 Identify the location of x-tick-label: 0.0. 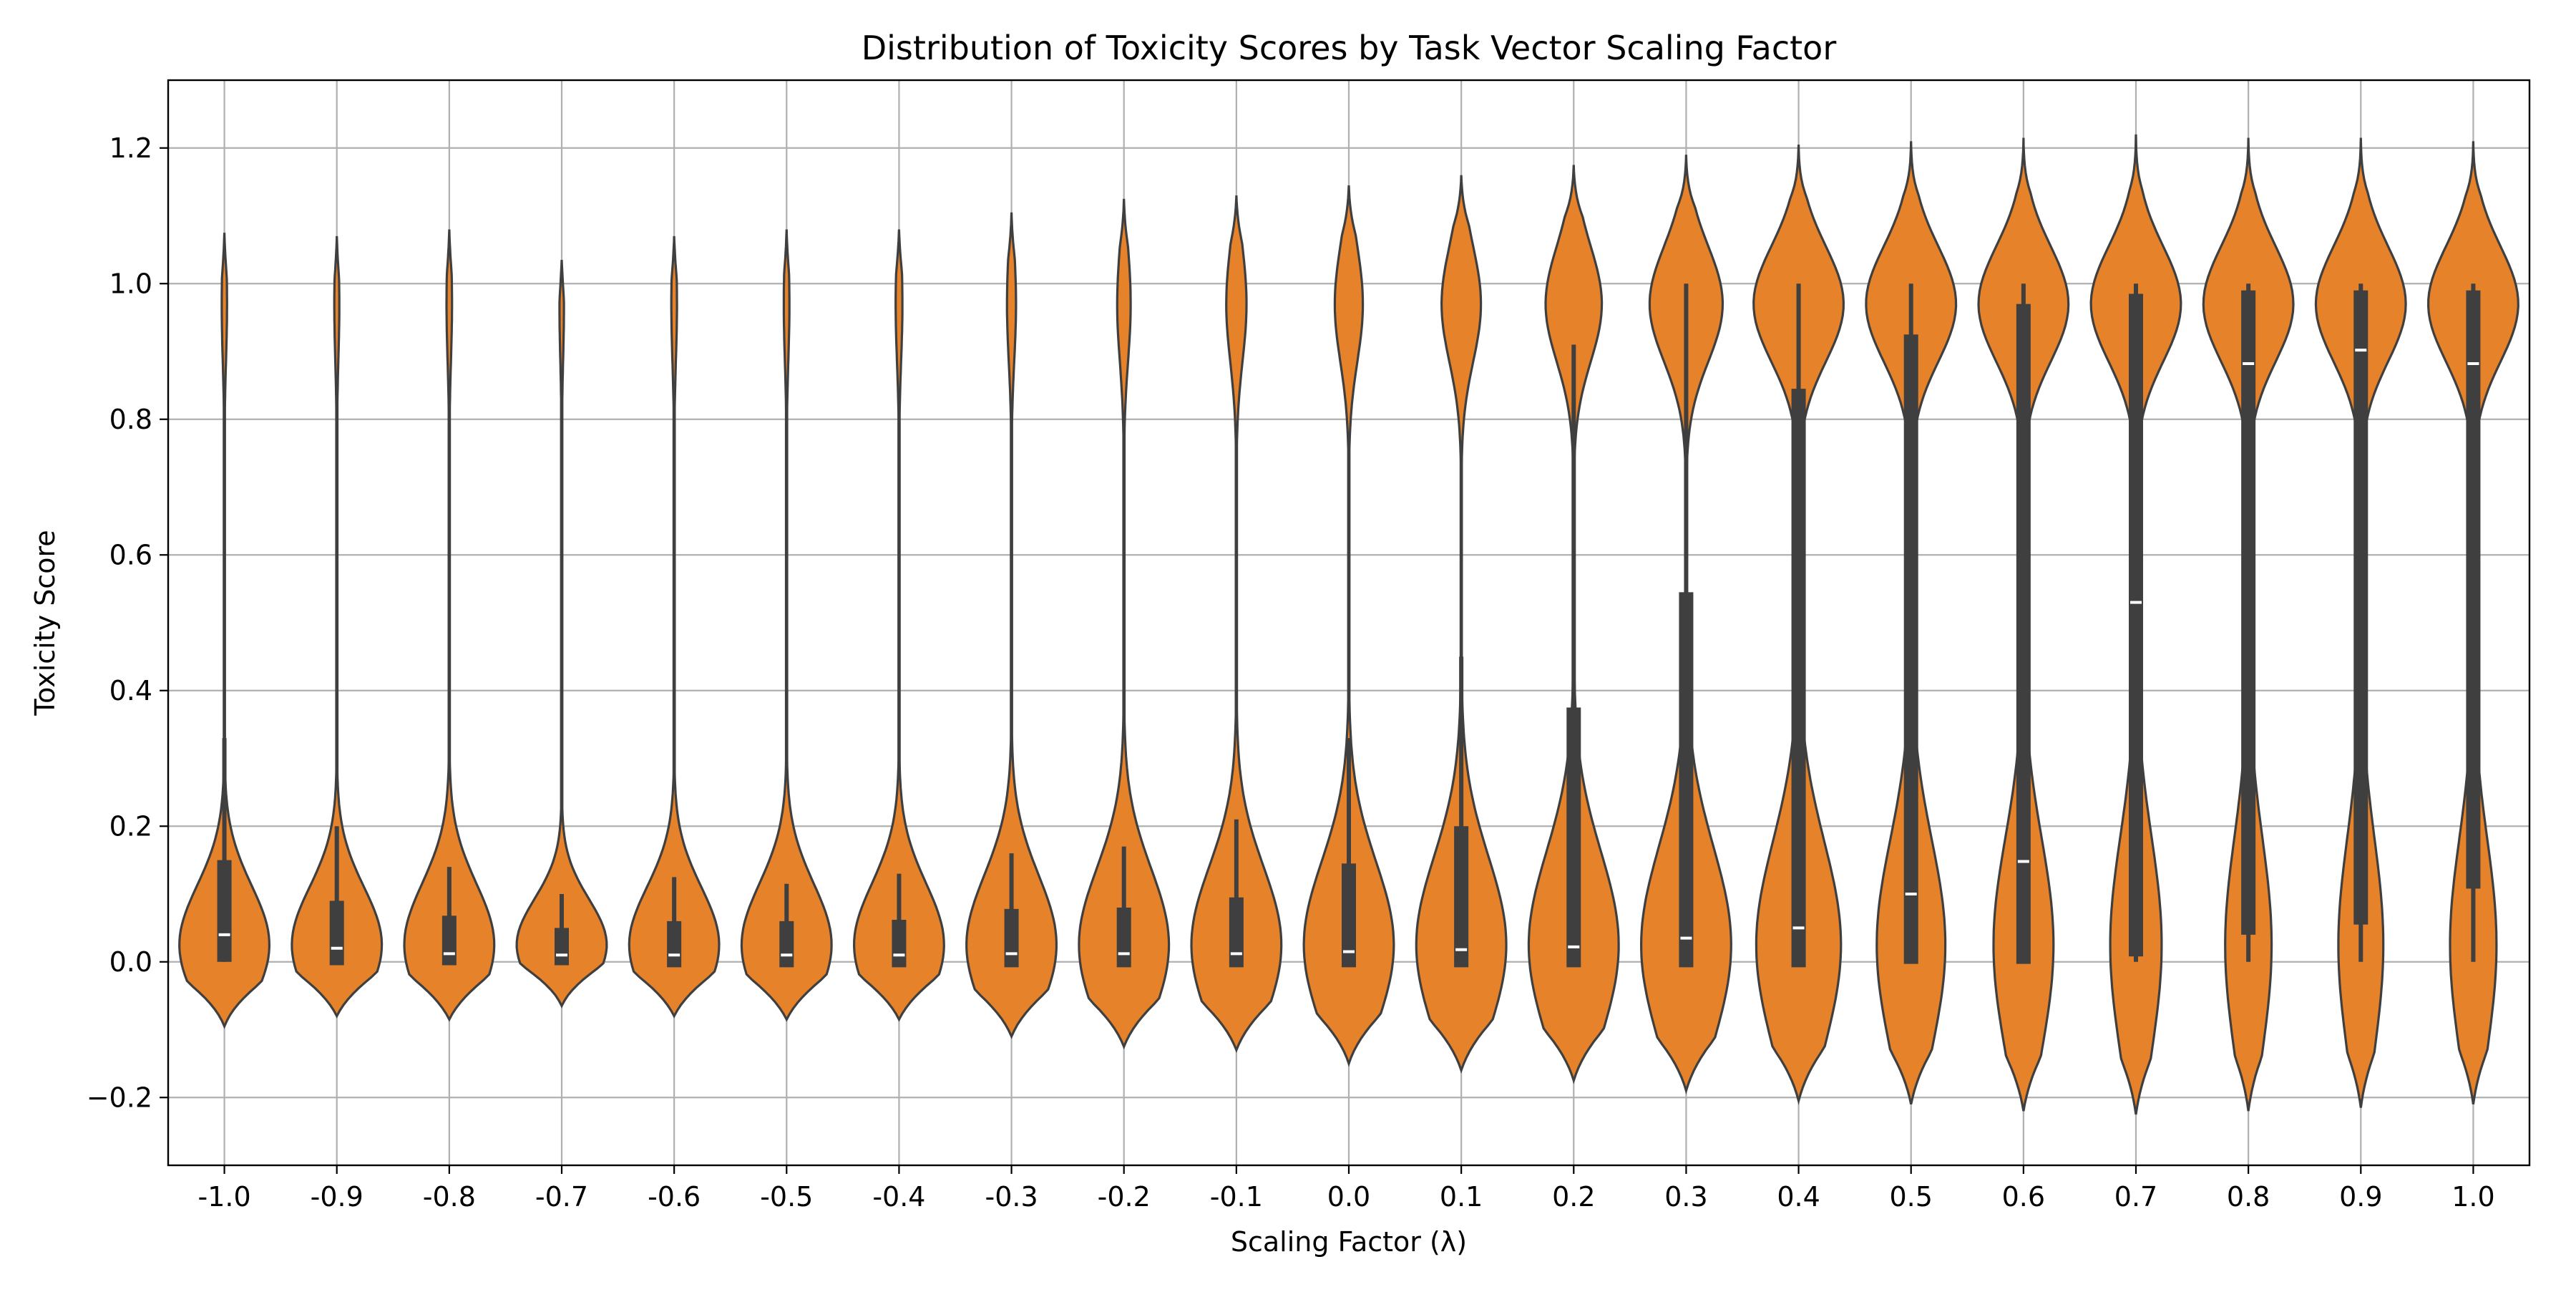
(1348, 1197).